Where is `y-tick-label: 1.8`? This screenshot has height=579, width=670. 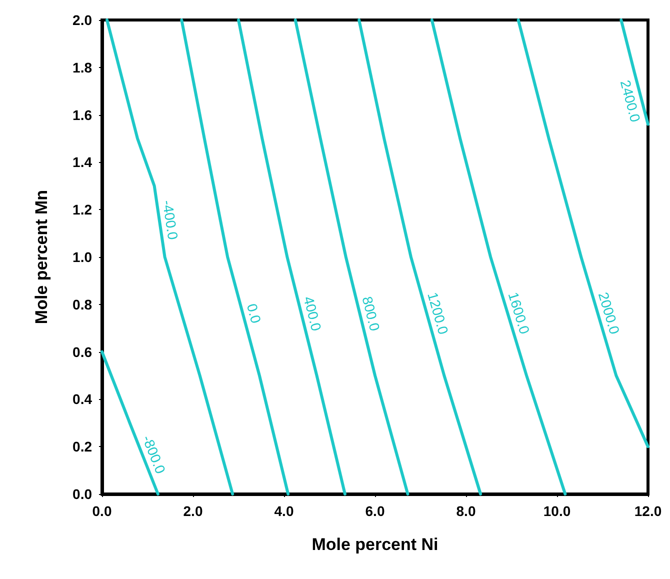 y-tick-label: 1.8 is located at coordinates (82, 67).